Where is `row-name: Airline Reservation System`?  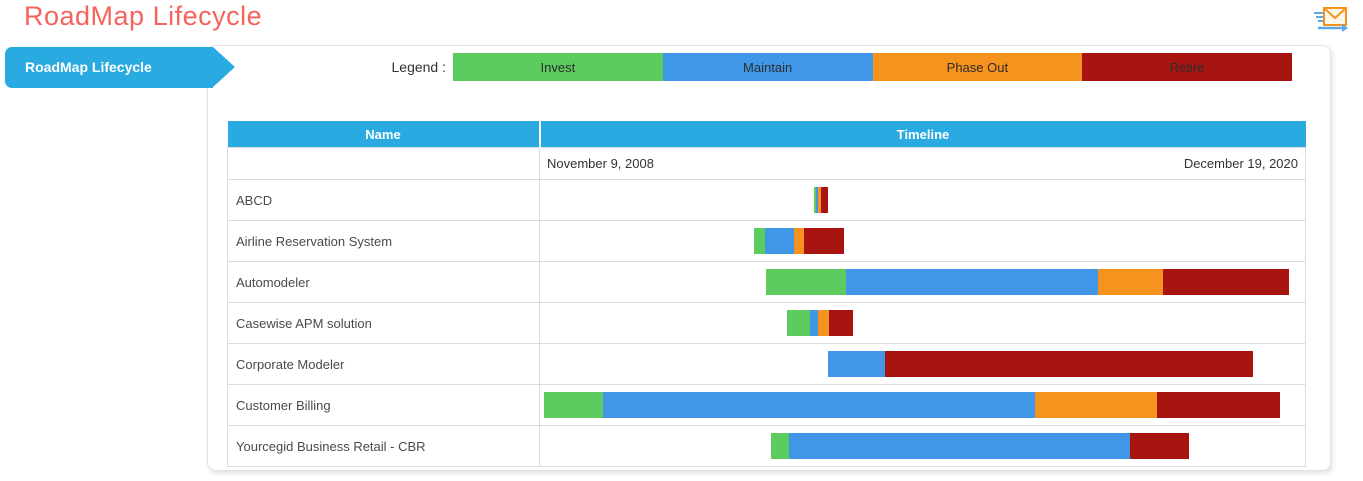 row-name: Airline Reservation System is located at coordinates (383, 241).